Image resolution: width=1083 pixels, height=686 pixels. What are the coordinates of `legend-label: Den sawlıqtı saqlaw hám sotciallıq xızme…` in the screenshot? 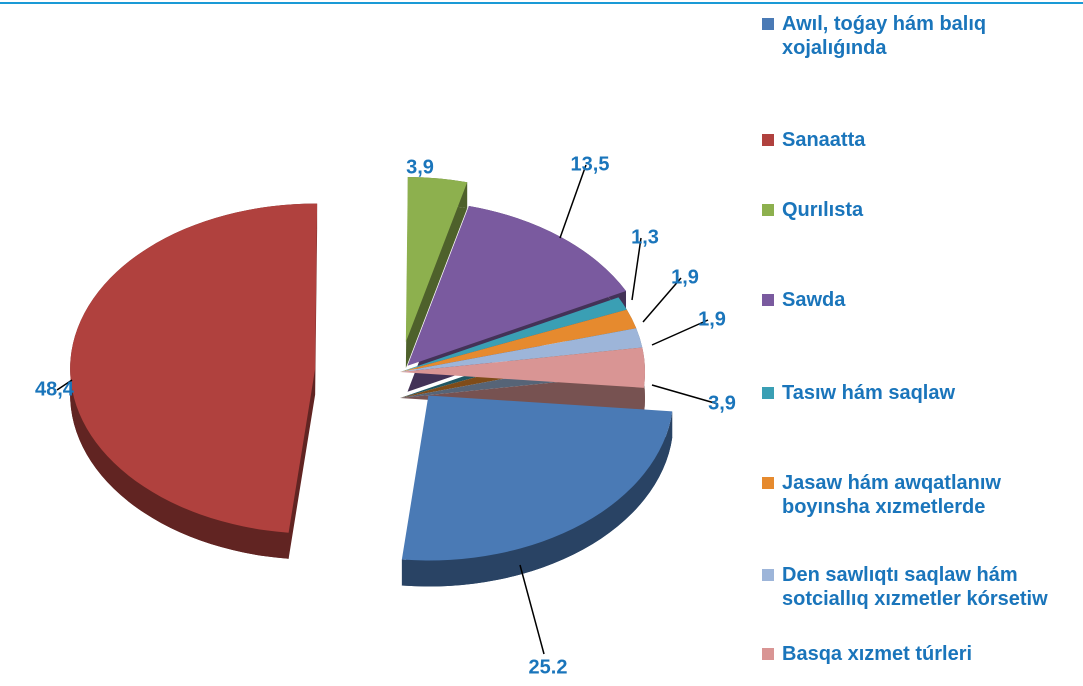 It's located at (915, 587).